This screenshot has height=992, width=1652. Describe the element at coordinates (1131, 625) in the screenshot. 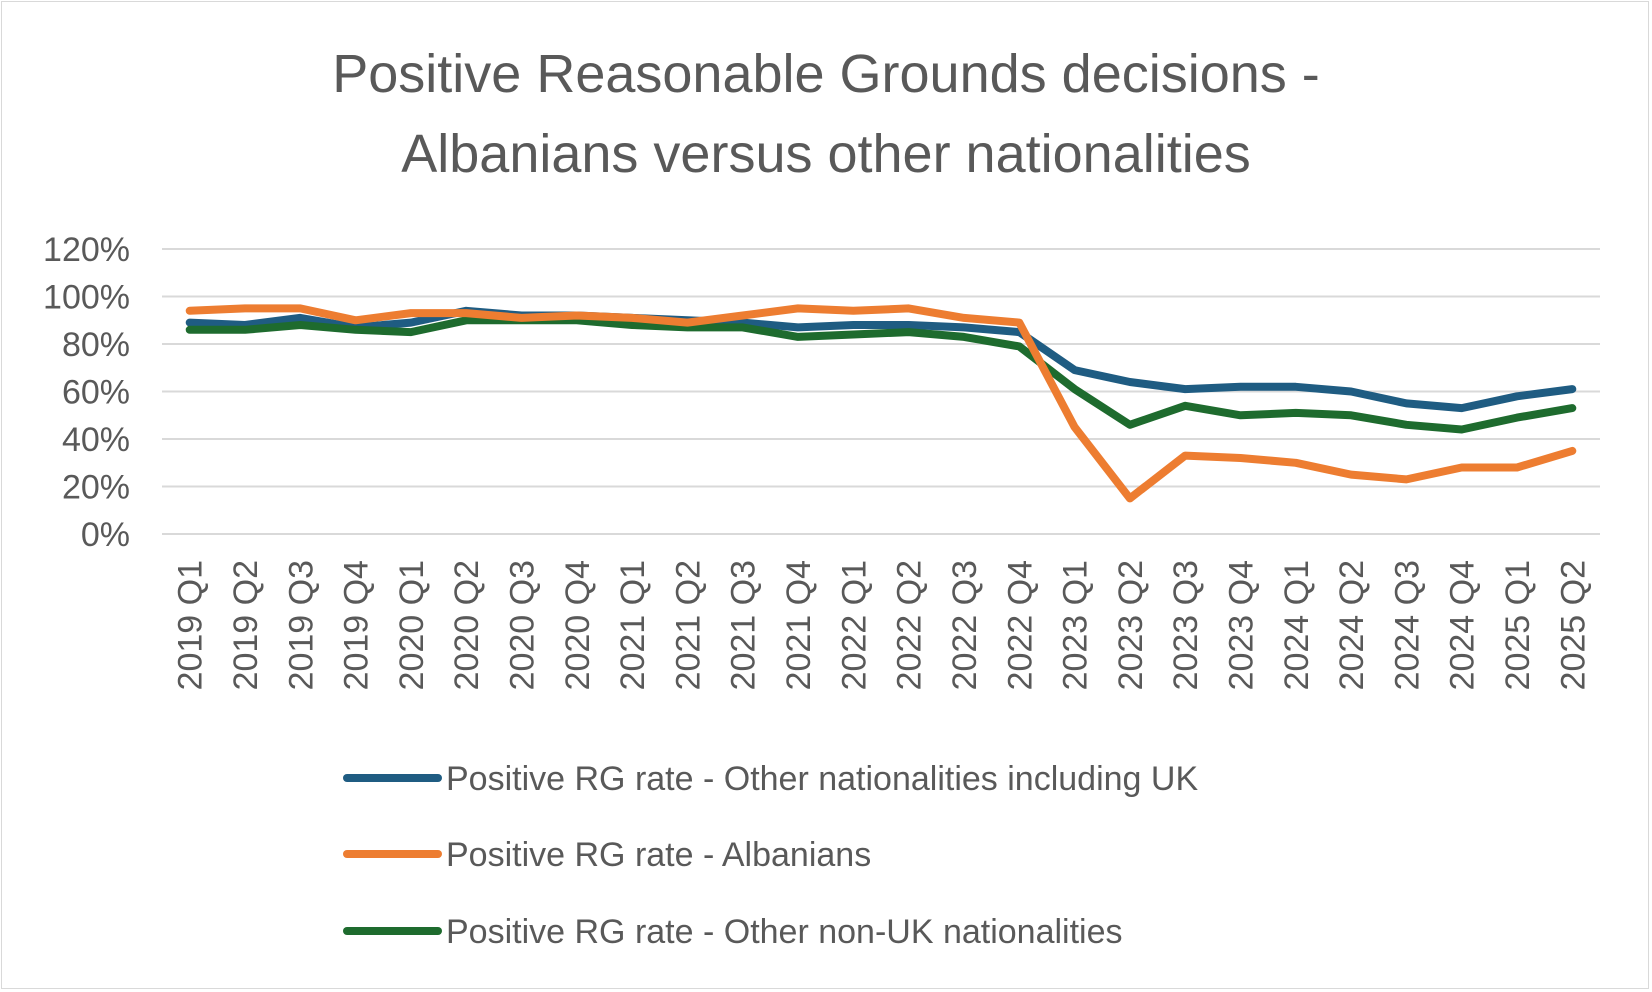

I see `x-tick-label: 2023 Q2` at that location.